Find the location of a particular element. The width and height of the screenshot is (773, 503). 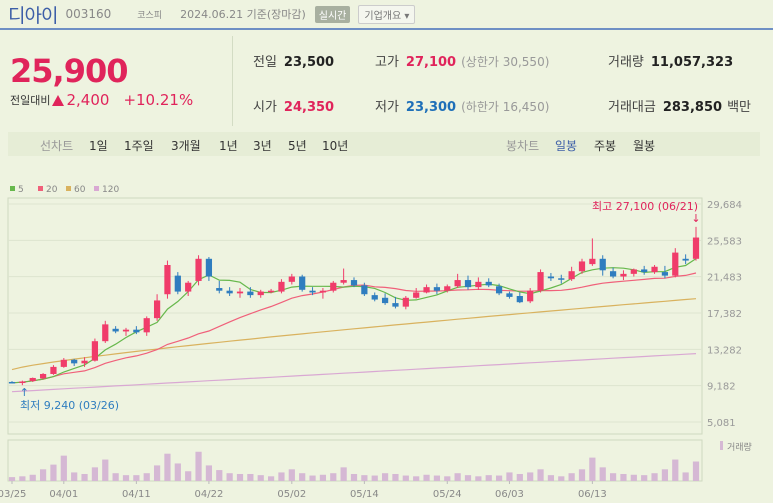

price-change: 전일대비 2,400 +10.21% is located at coordinates (101, 100).